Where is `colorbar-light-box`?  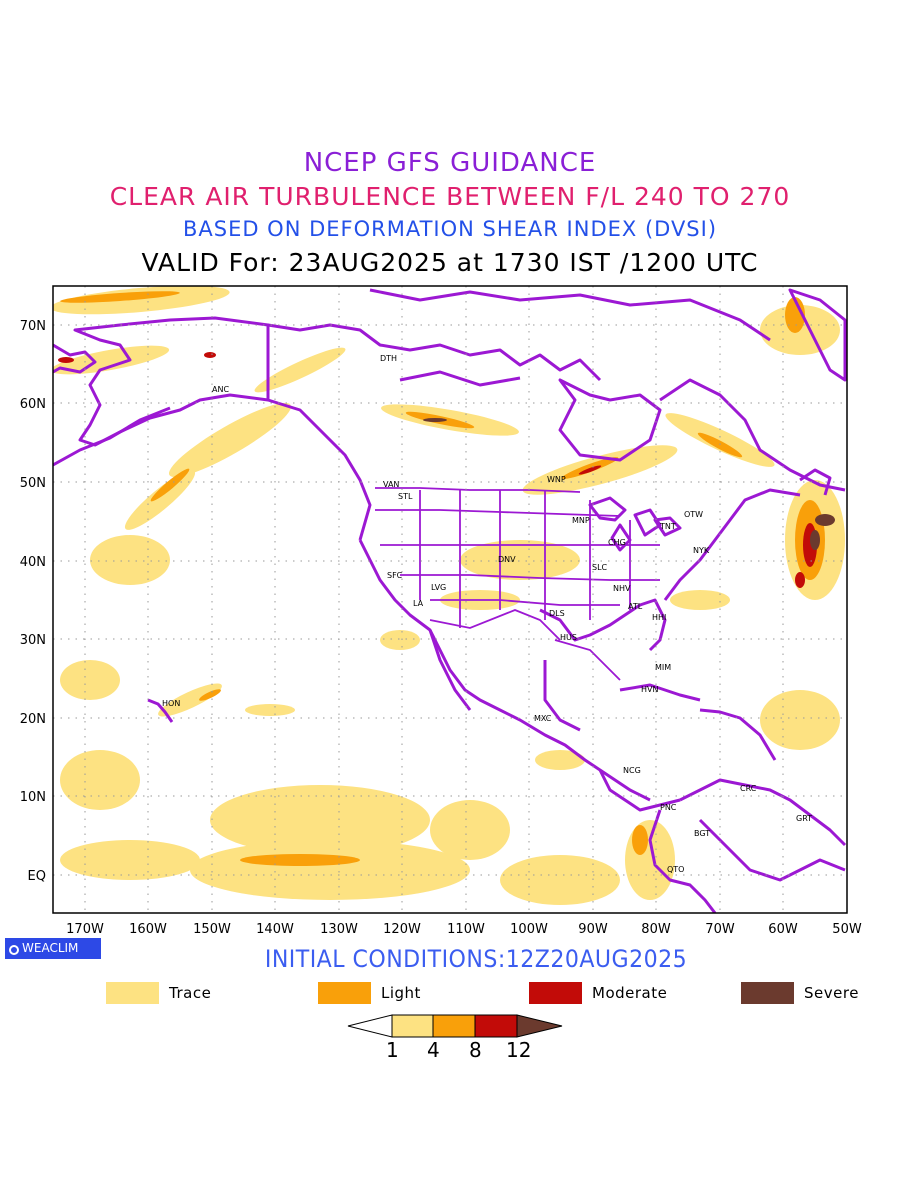
colorbar-light-box is located at coordinates (454, 1026).